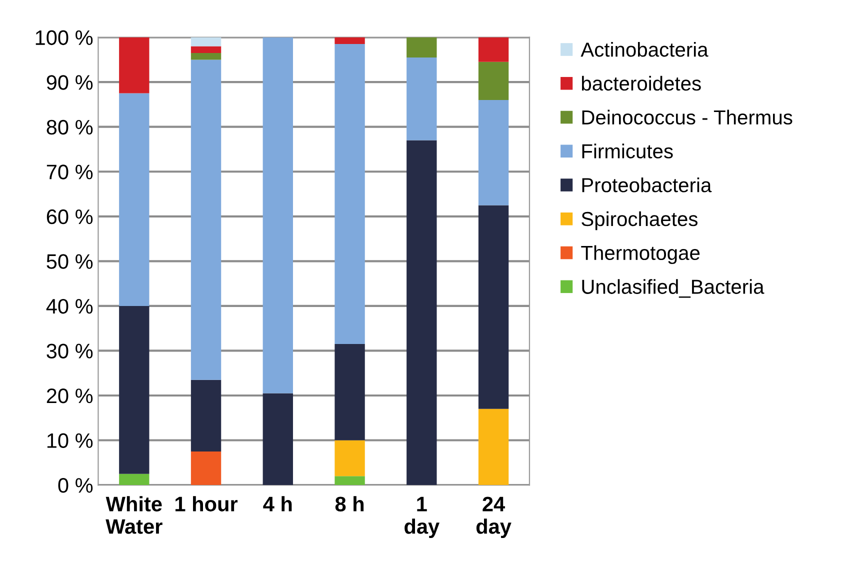 This screenshot has height=574, width=854. Describe the element at coordinates (277, 504) in the screenshot. I see `x-tick-label: 4 h` at that location.